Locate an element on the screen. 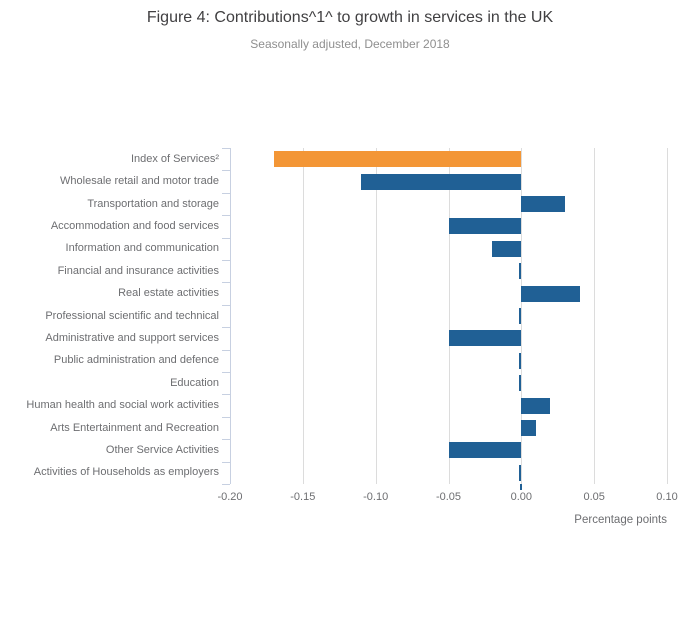 The height and width of the screenshot is (635, 700). category-label: Information and communication is located at coordinates (142, 248).